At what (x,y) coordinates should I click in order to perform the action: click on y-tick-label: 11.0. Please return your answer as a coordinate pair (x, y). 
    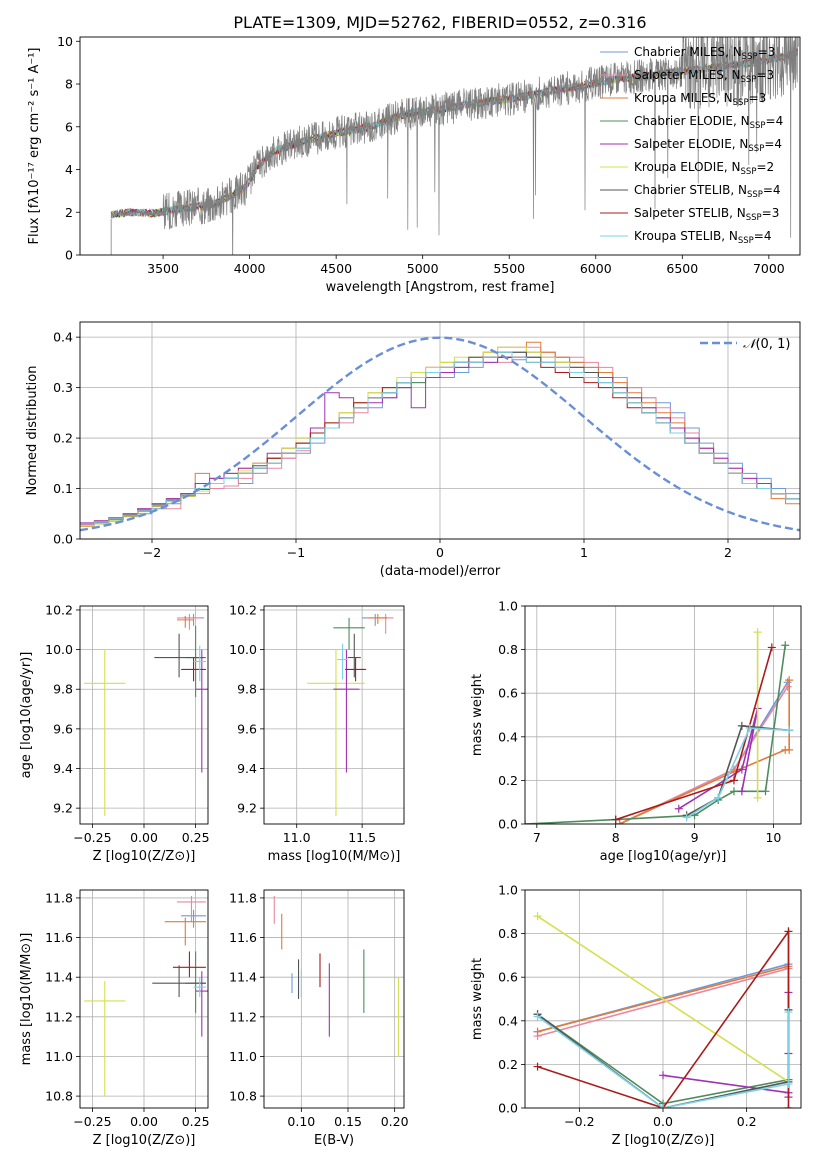
    Looking at the image, I should click on (243, 1056).